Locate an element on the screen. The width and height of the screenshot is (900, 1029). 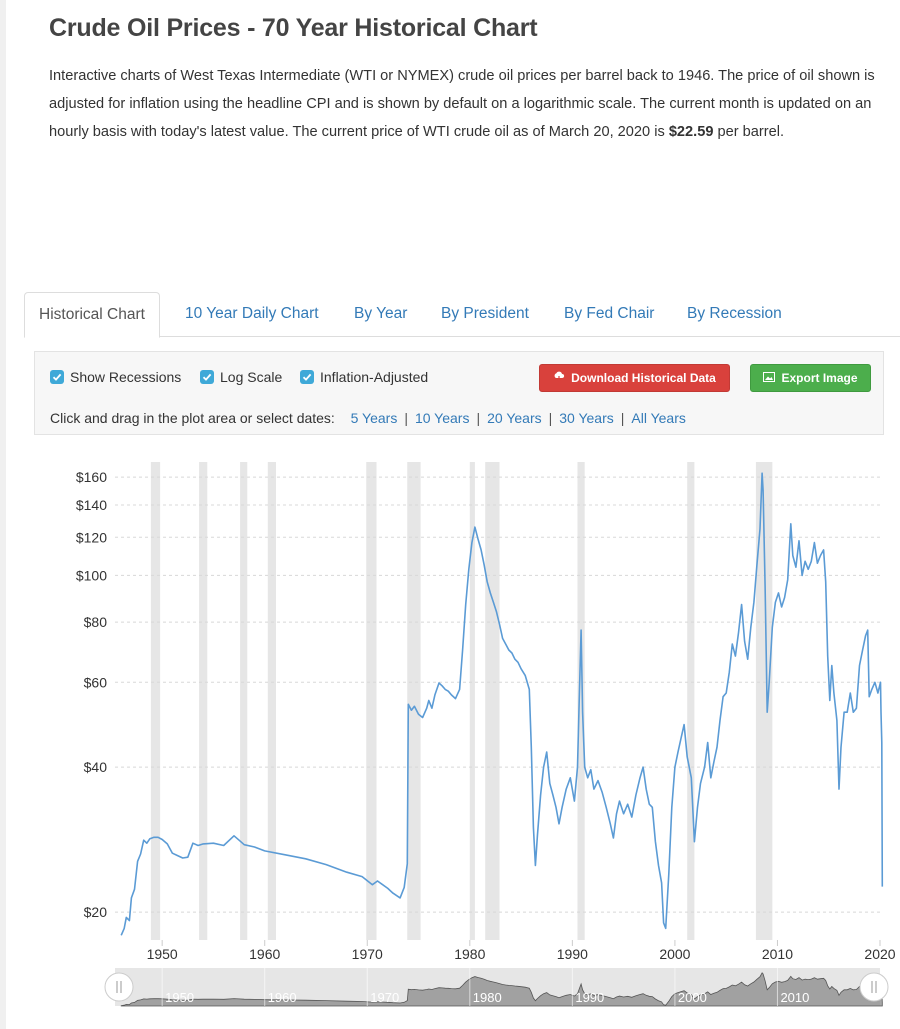
image-icon is located at coordinates (769, 378).